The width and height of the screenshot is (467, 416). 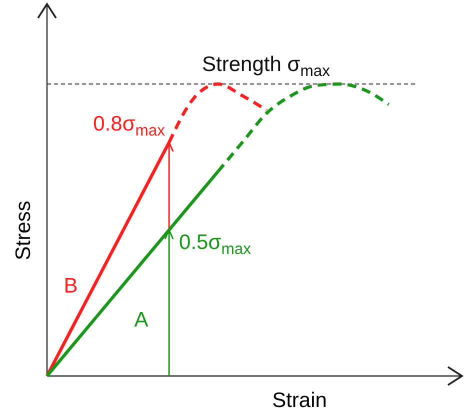 What do you see at coordinates (129, 126) in the screenshot?
I see `annotation: 0.8σ$_{max}$` at bounding box center [129, 126].